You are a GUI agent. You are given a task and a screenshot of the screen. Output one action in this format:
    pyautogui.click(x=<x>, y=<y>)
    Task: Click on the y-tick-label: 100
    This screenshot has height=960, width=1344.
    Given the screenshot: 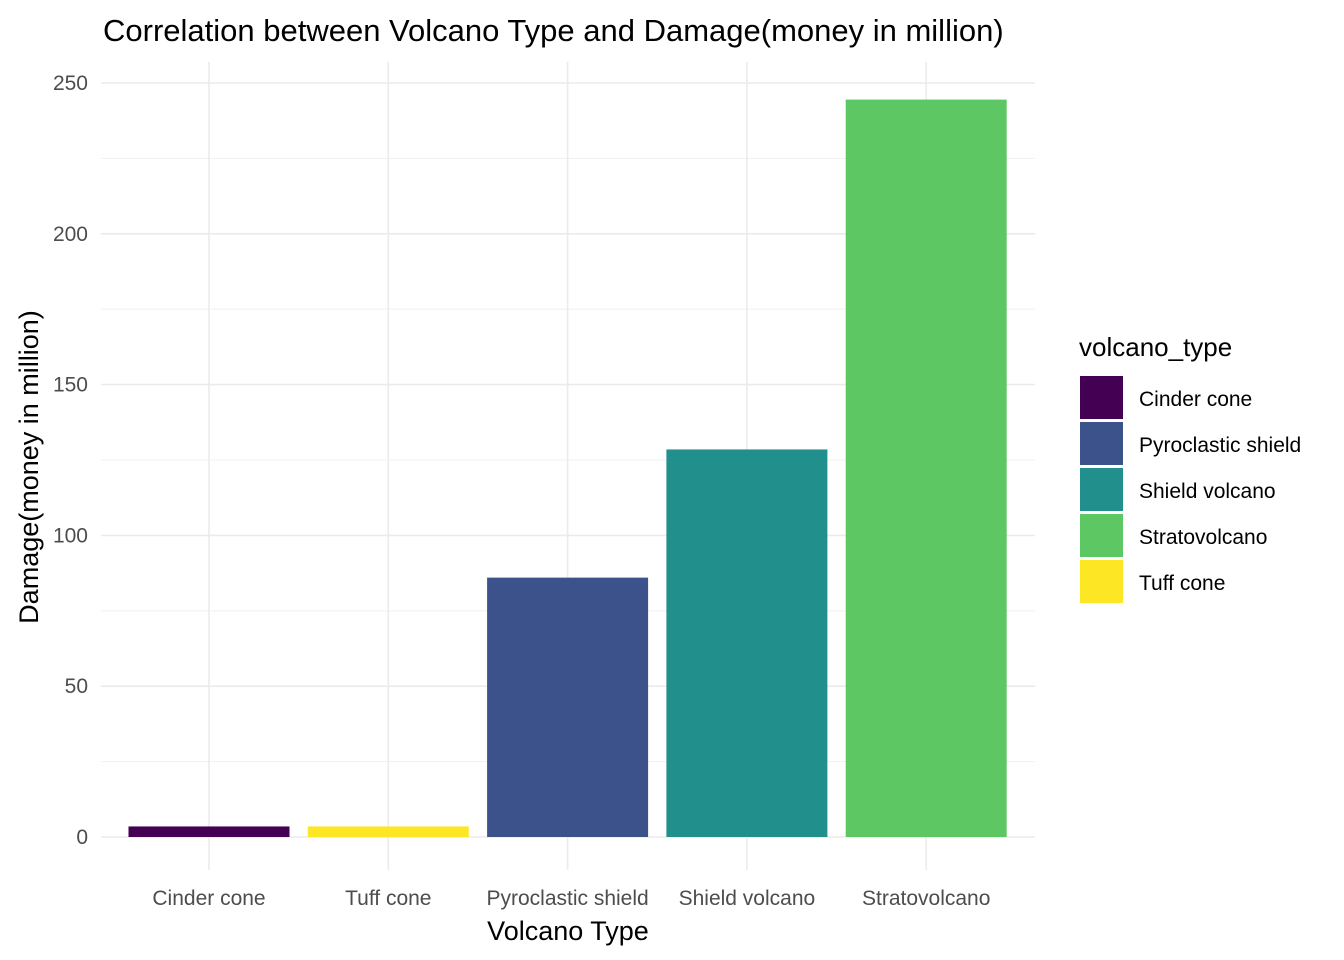 What is the action you would take?
    pyautogui.click(x=70, y=535)
    